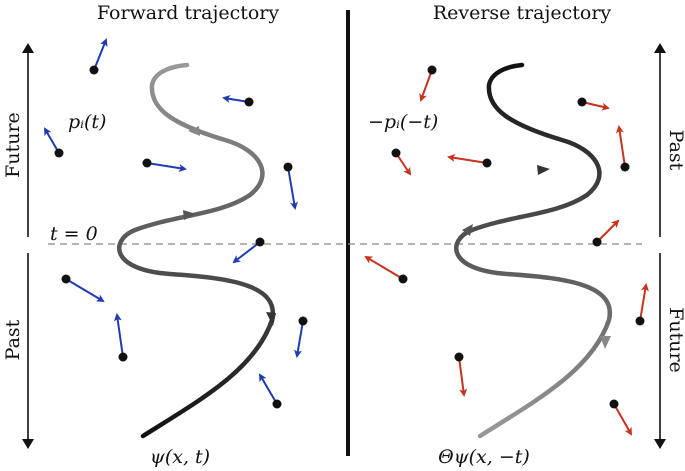 The image size is (685, 471). Describe the element at coordinates (675, 340) in the screenshot. I see `future-label-right: Future` at that location.